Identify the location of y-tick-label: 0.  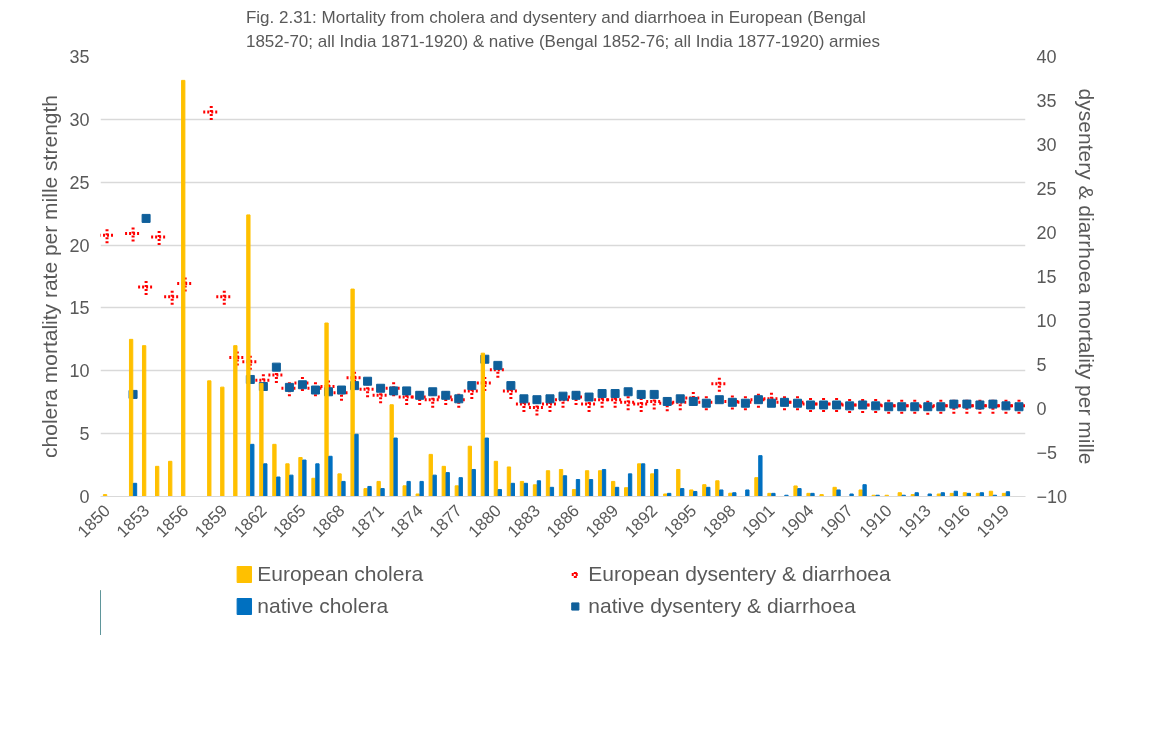
(84, 497).